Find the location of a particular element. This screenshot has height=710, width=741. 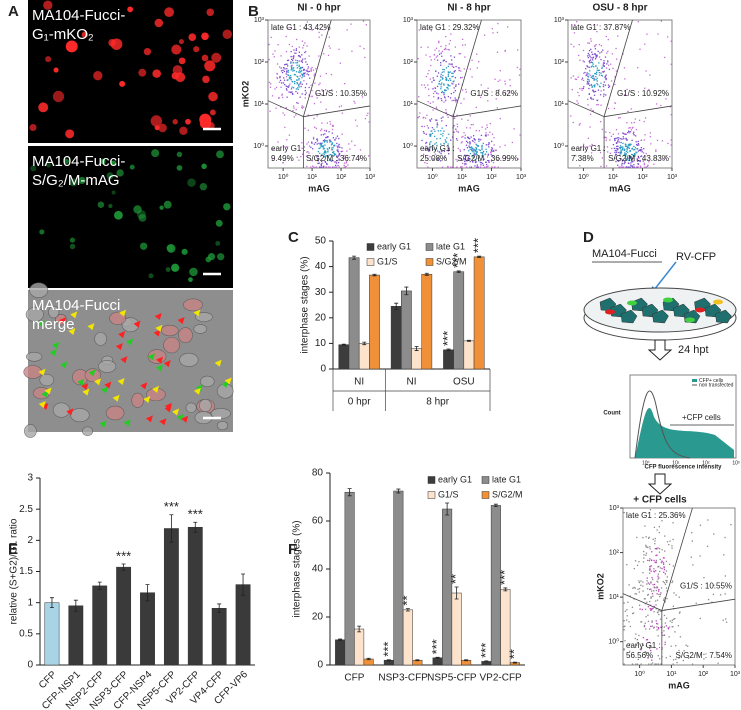

gate-label: late G1 : 43.42% is located at coordinates (301, 27).